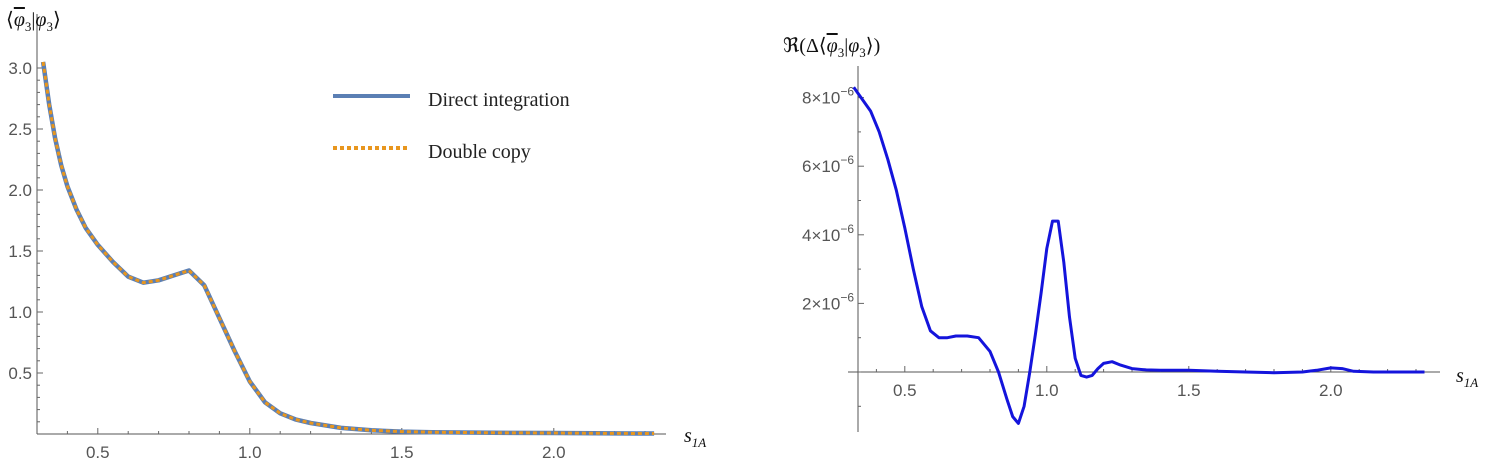 The image size is (1494, 468). I want to click on left-x-tick-label: 1.0, so click(250, 452).